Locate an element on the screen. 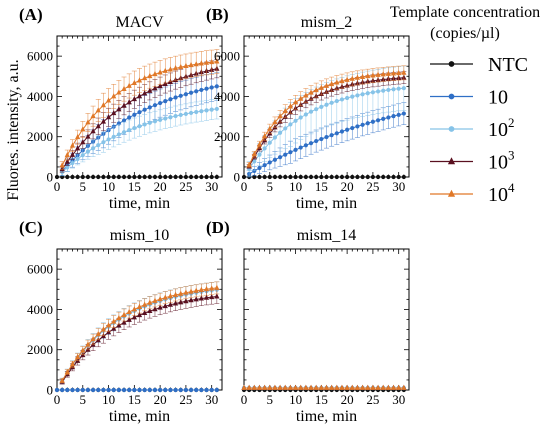 The width and height of the screenshot is (550, 432). x-tick-label: 30 is located at coordinates (211, 399).